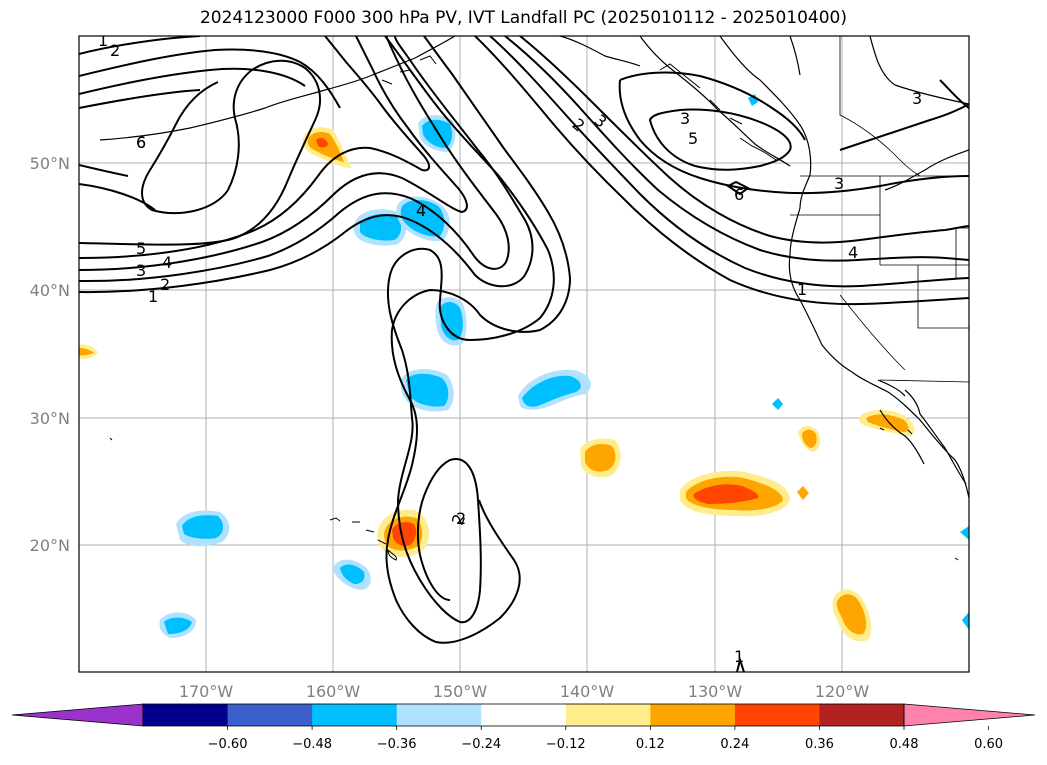  I want to click on colorbar-tick-label: −0.60, so click(228, 744).